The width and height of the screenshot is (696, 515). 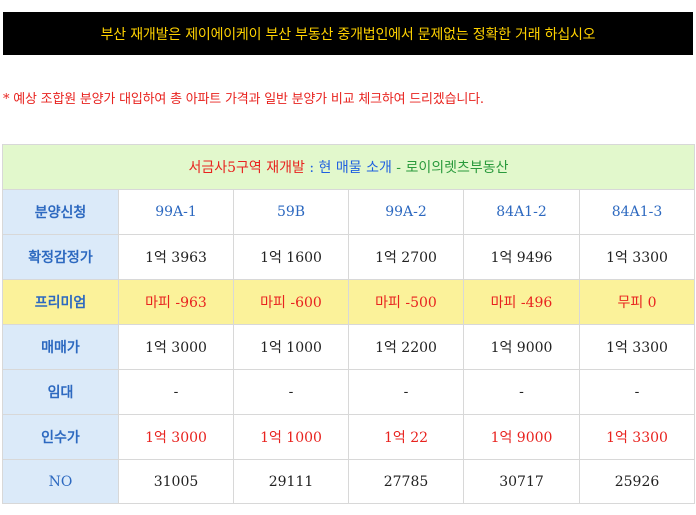 What do you see at coordinates (637, 302) in the screenshot?
I see `cell-premium-5: 무피 0` at bounding box center [637, 302].